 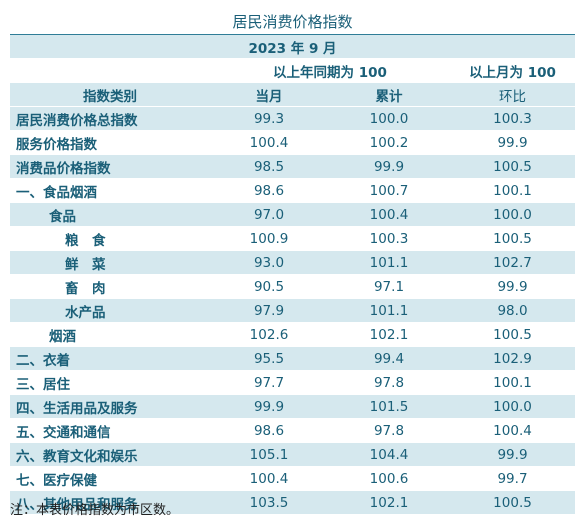 I want to click on row-cumulative: 99.4, so click(x=389, y=358).